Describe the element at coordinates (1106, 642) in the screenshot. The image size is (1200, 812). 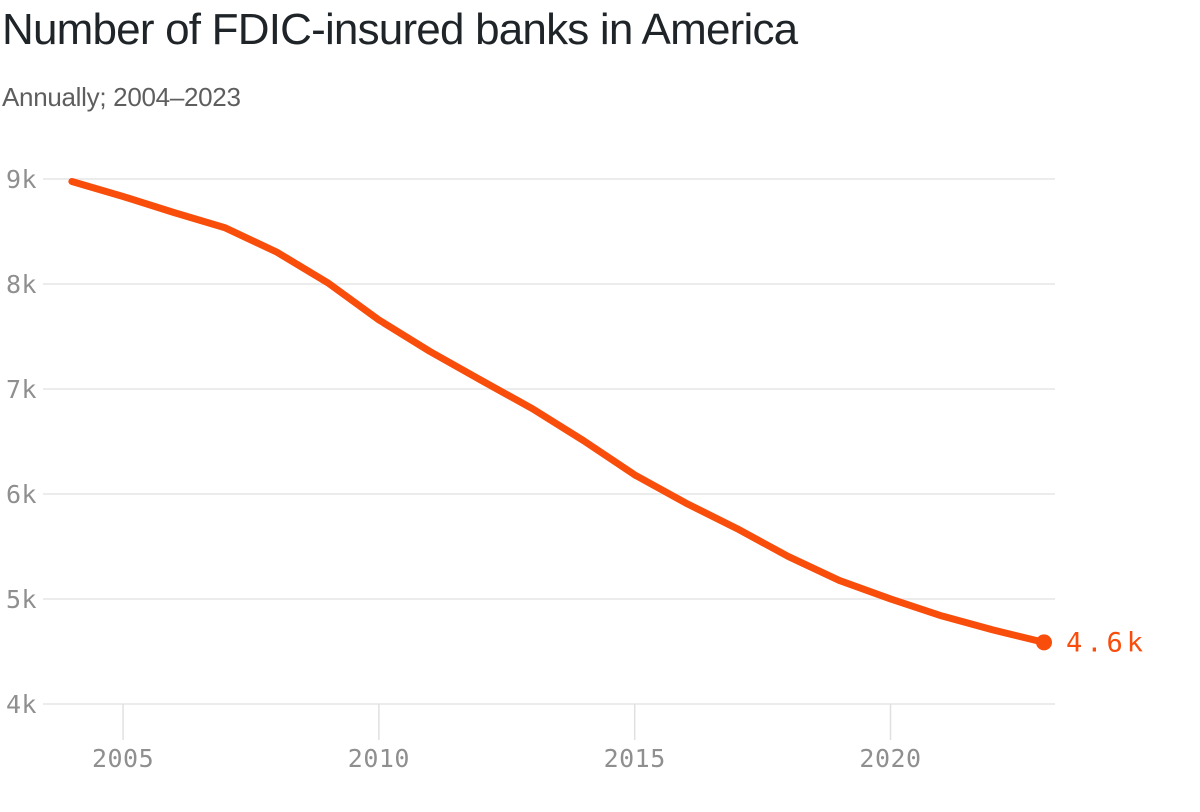
I see `end-point-value-label: 4.6k` at that location.